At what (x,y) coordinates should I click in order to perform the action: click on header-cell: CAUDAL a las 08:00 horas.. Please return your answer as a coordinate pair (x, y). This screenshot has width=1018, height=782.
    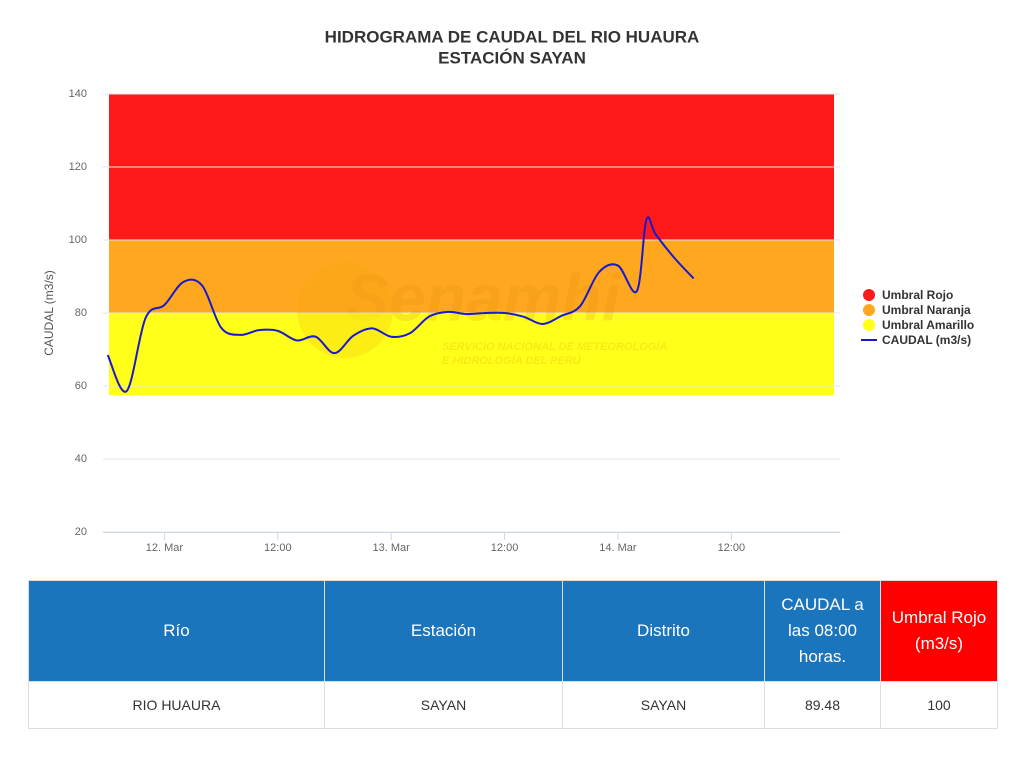
    Looking at the image, I should click on (822, 631).